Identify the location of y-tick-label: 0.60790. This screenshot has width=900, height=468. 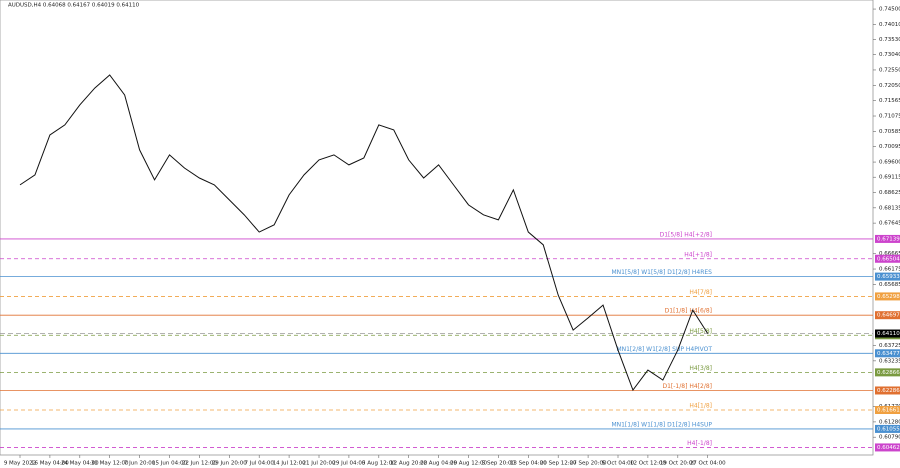
(889, 438).